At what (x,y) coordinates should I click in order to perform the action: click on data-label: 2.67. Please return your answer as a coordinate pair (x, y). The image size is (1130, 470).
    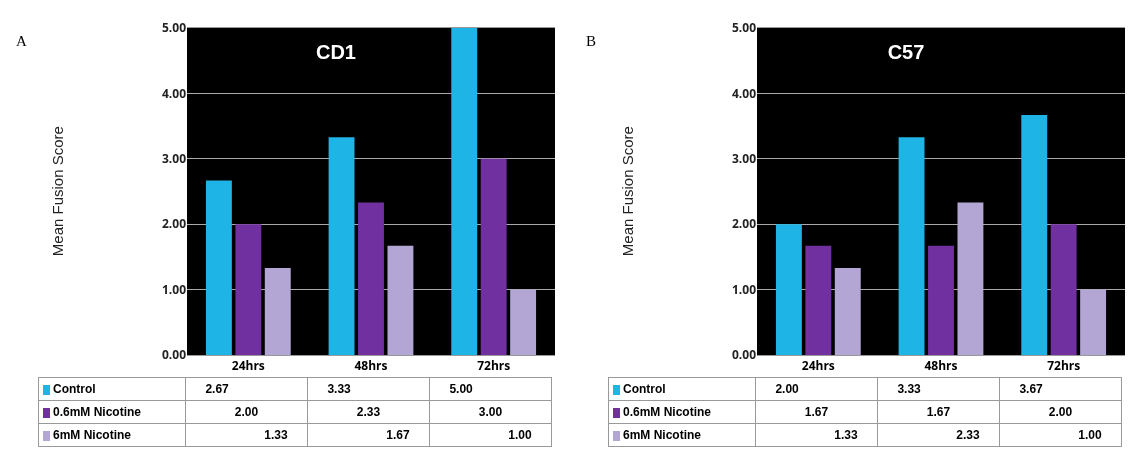
    Looking at the image, I should click on (217, 389).